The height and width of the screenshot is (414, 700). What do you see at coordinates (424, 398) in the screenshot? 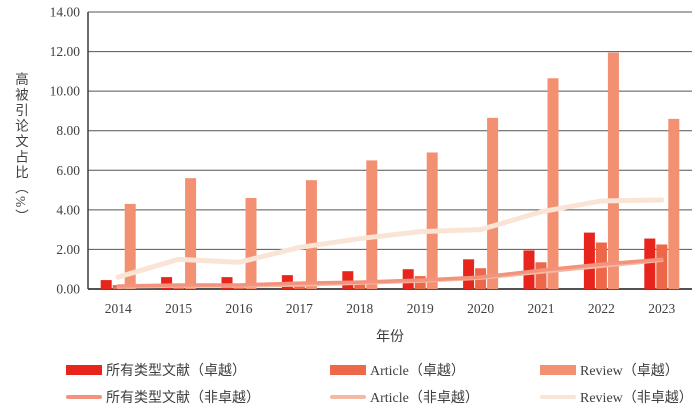
I see `legend-label: Article（非卓越）` at bounding box center [424, 398].